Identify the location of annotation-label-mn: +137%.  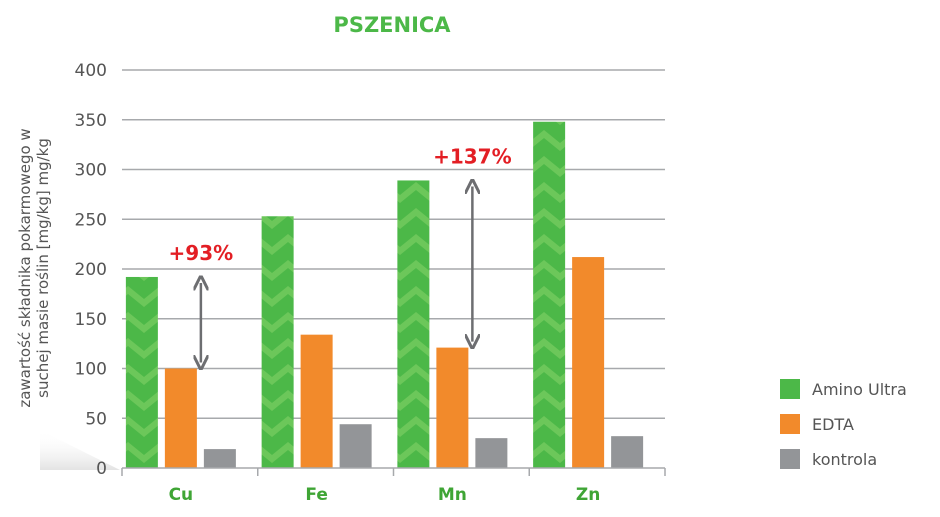
(472, 156).